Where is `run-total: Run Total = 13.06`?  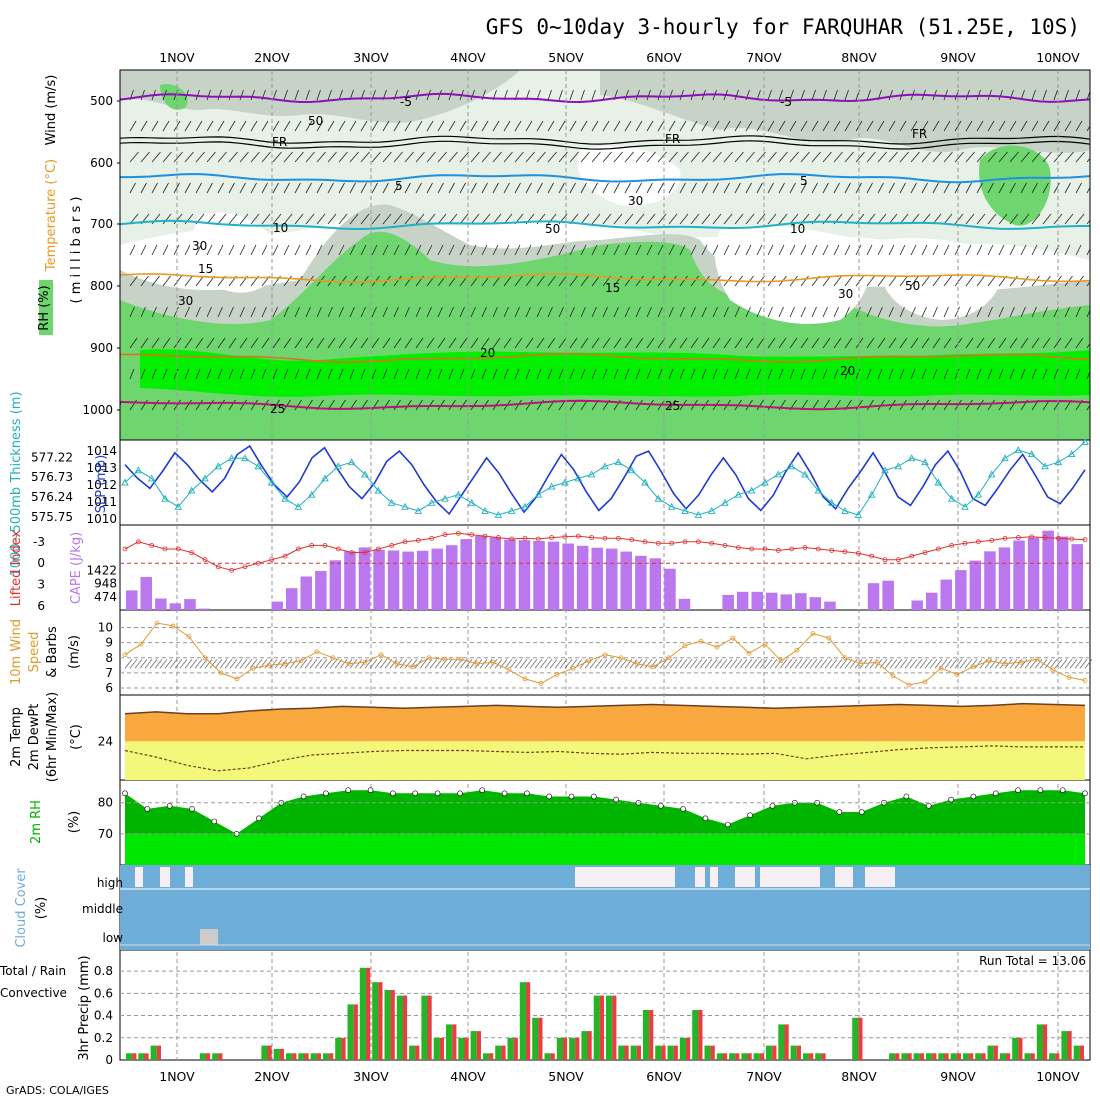 run-total: Run Total = 13.06 is located at coordinates (1032, 961).